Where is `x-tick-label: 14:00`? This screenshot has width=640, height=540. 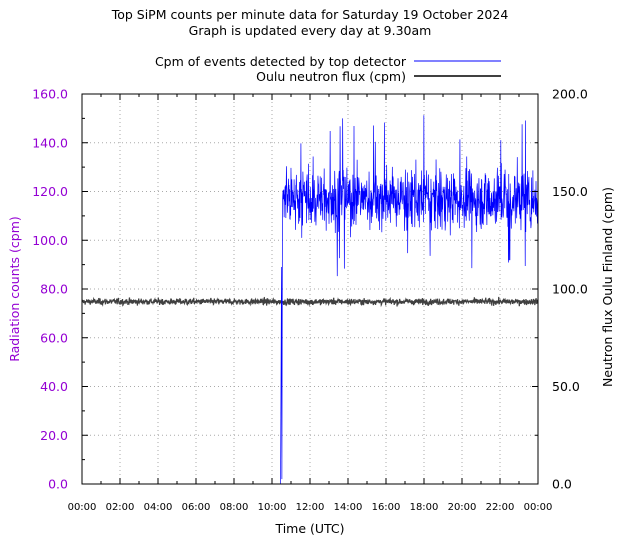 x-tick-label: 14:00 is located at coordinates (348, 507).